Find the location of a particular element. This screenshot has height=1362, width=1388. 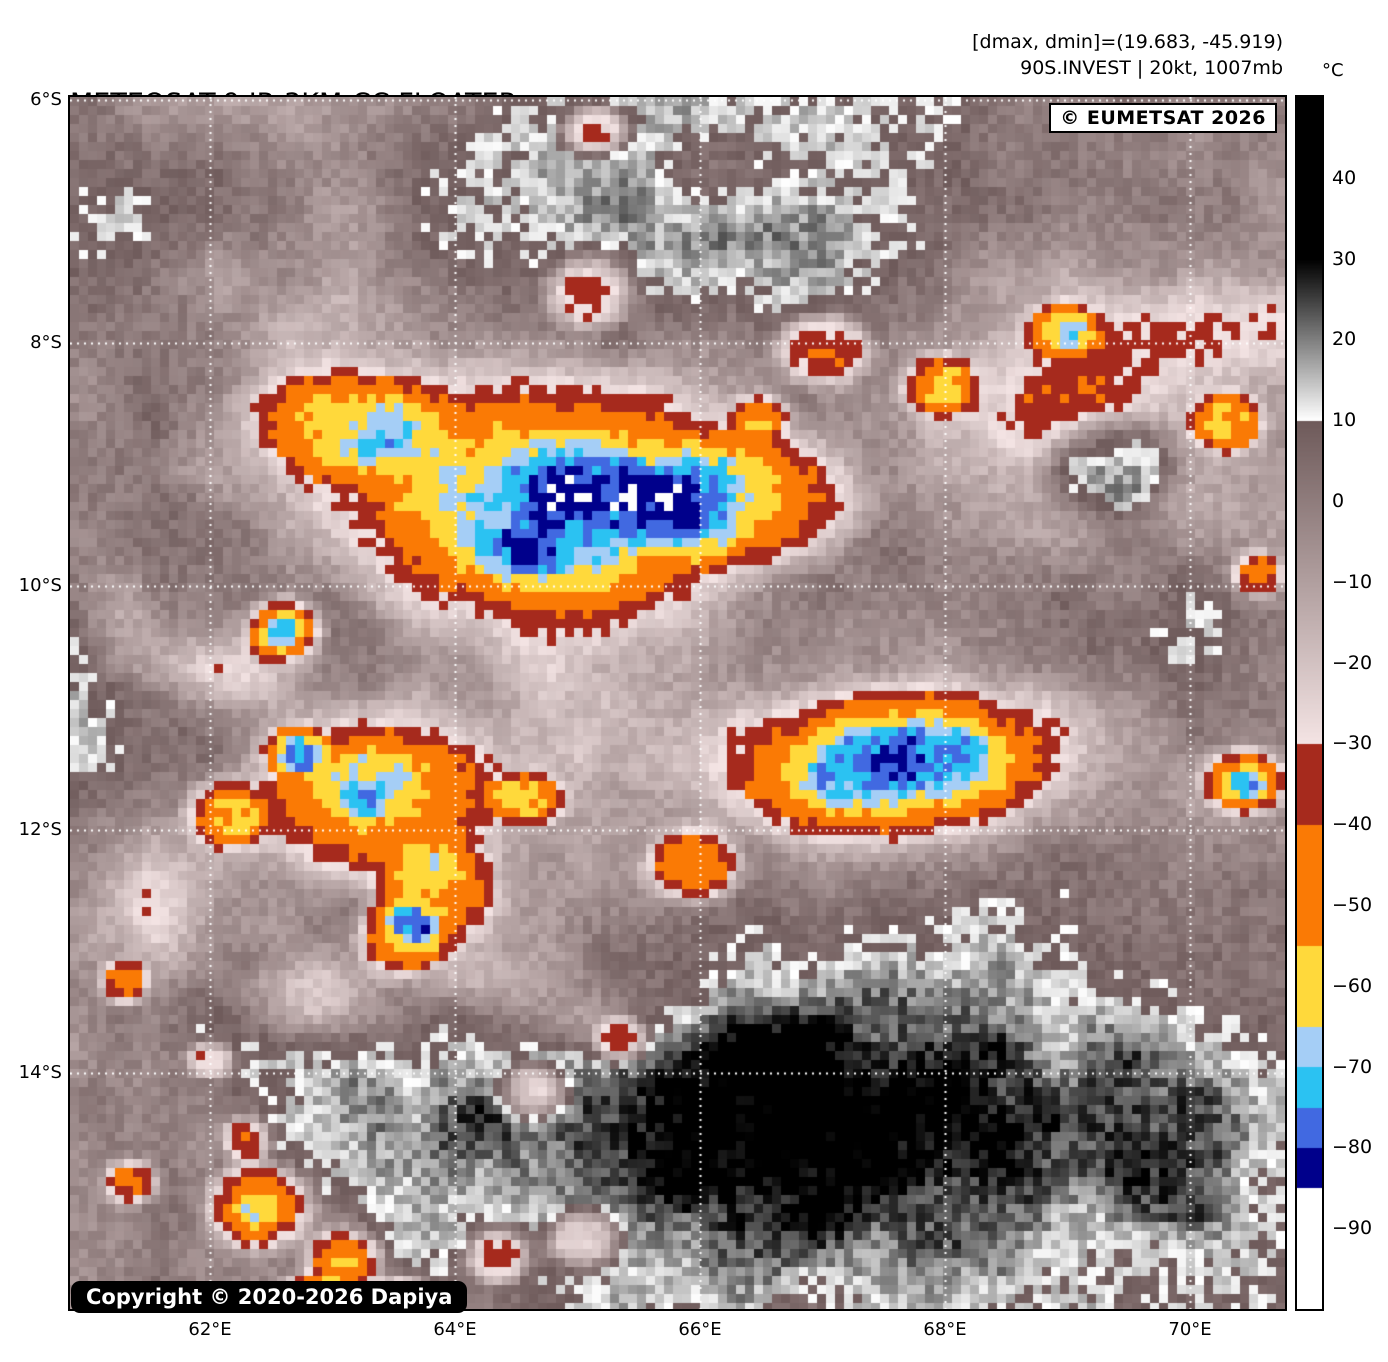

x-tick-label: 64°E is located at coordinates (455, 1329).